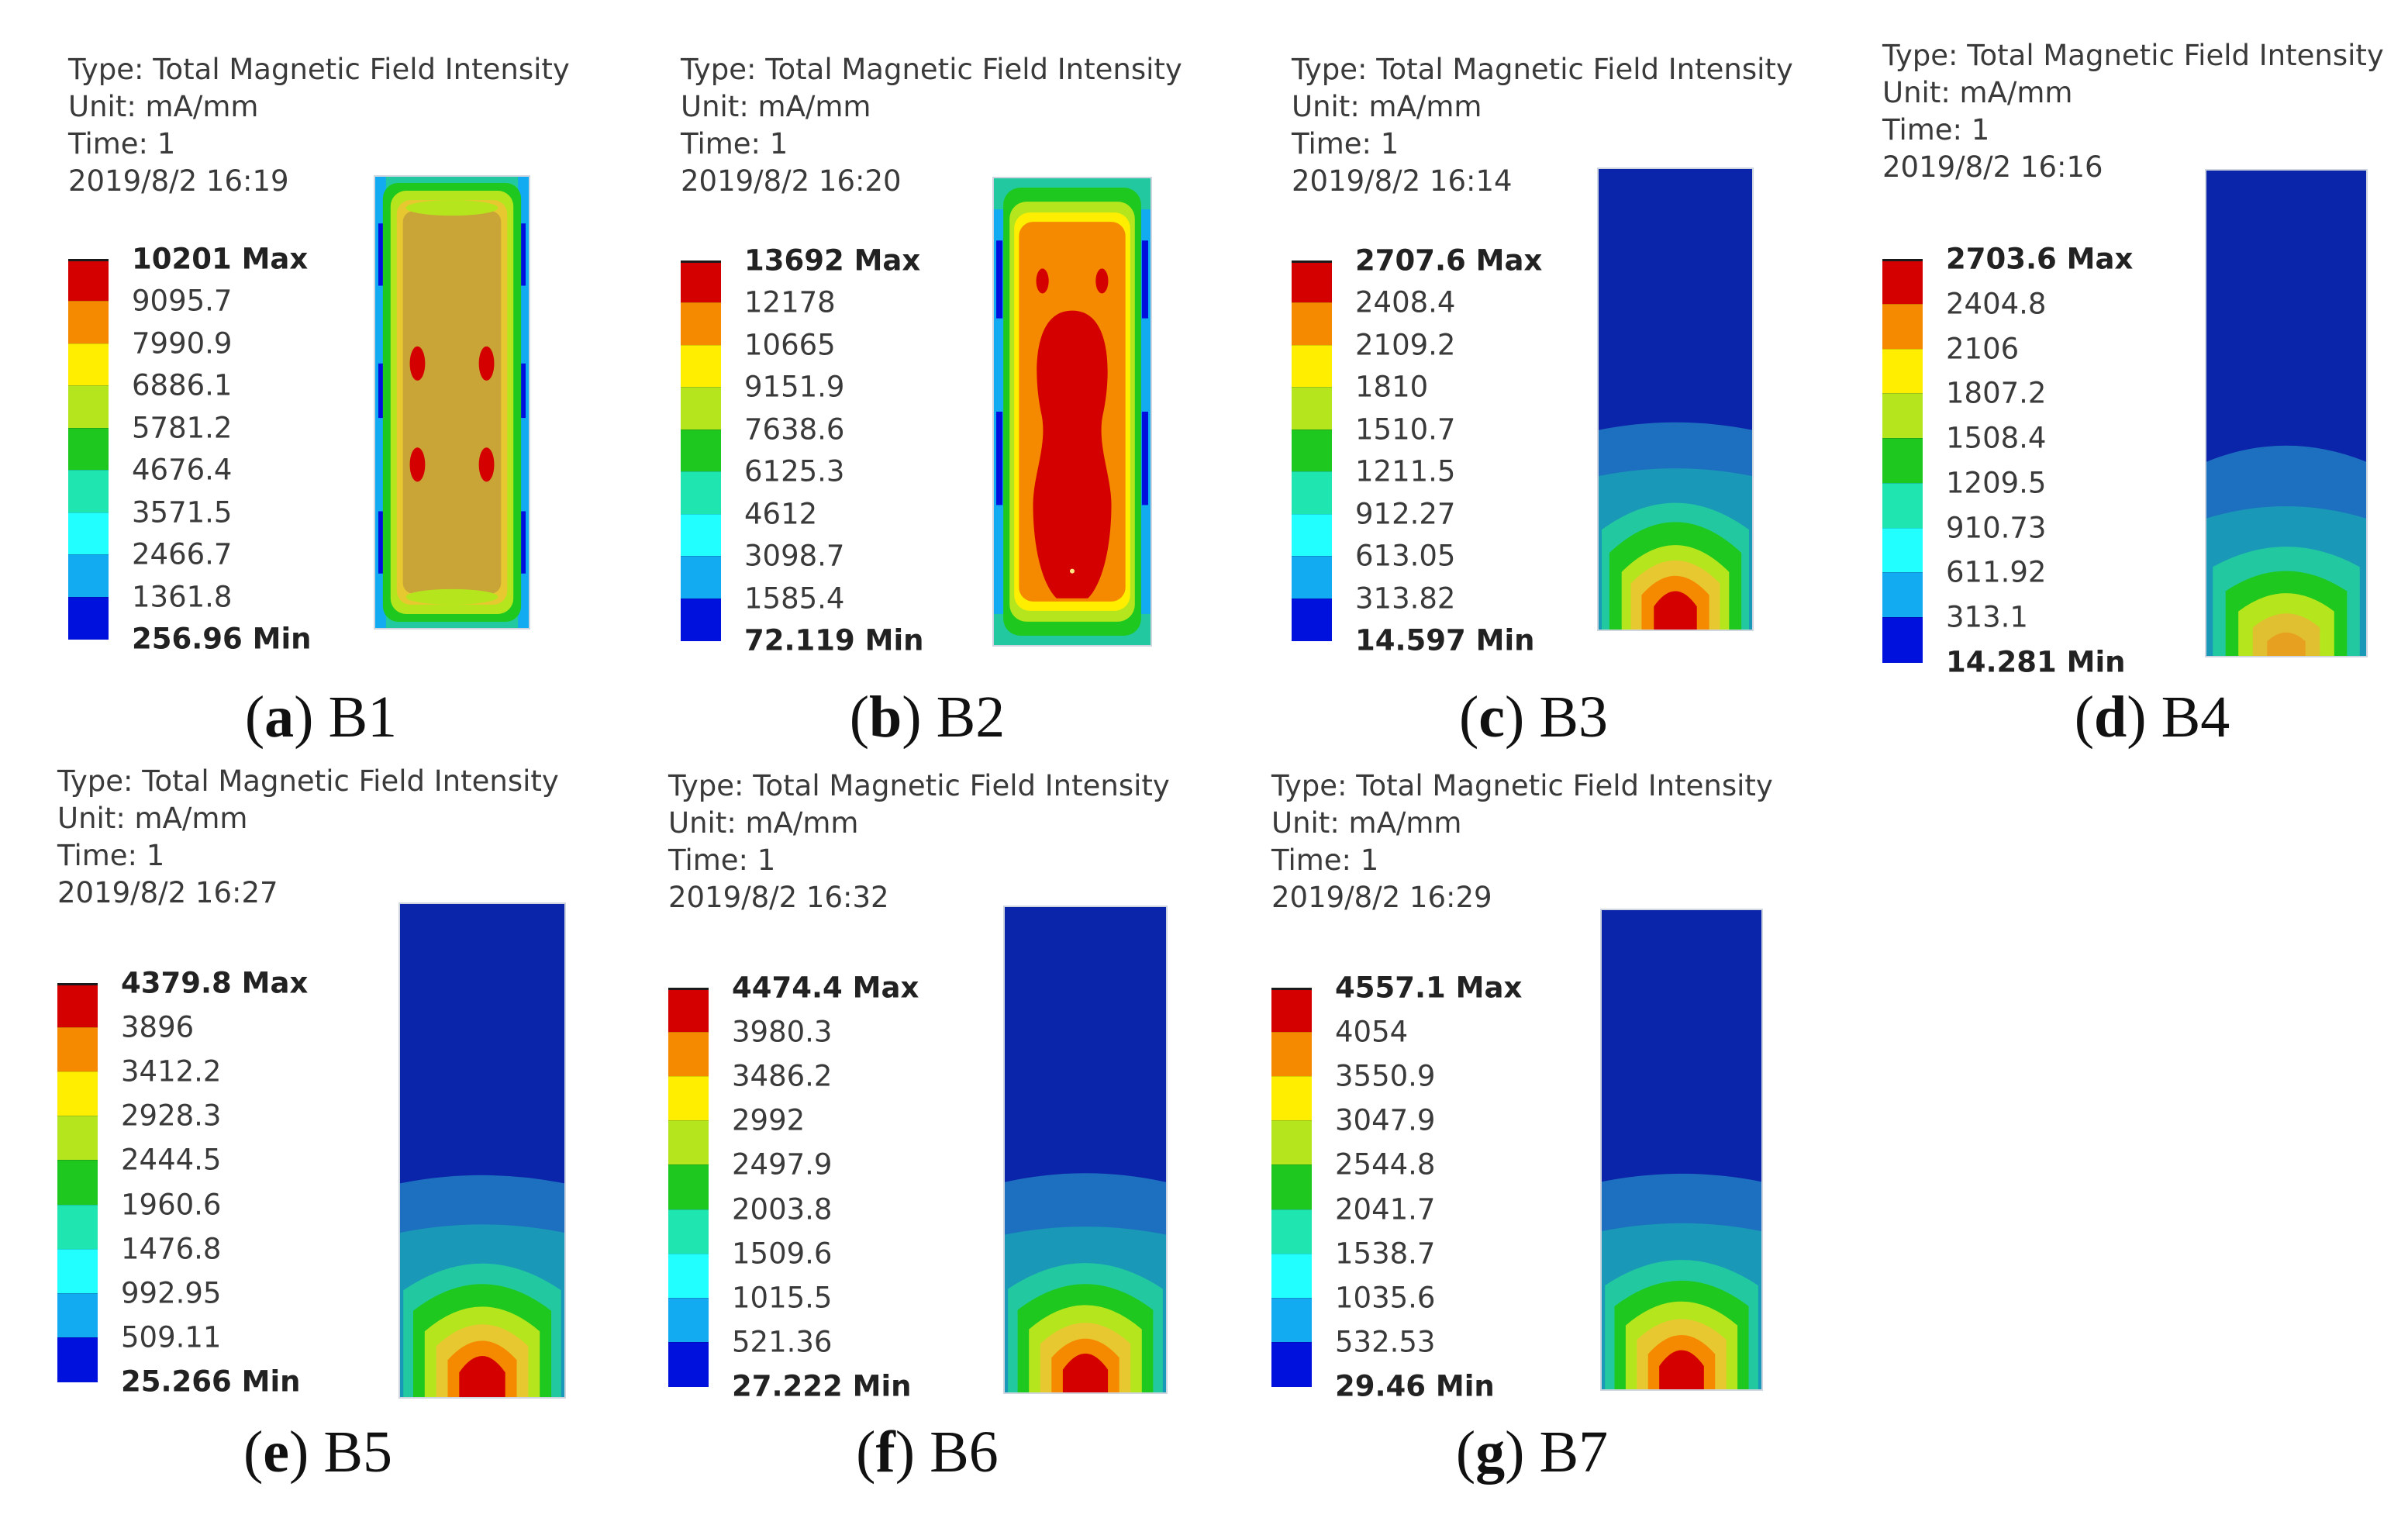 Image resolution: width=2408 pixels, height=1518 pixels. Describe the element at coordinates (452, 402) in the screenshot. I see `field-map-b1` at that location.